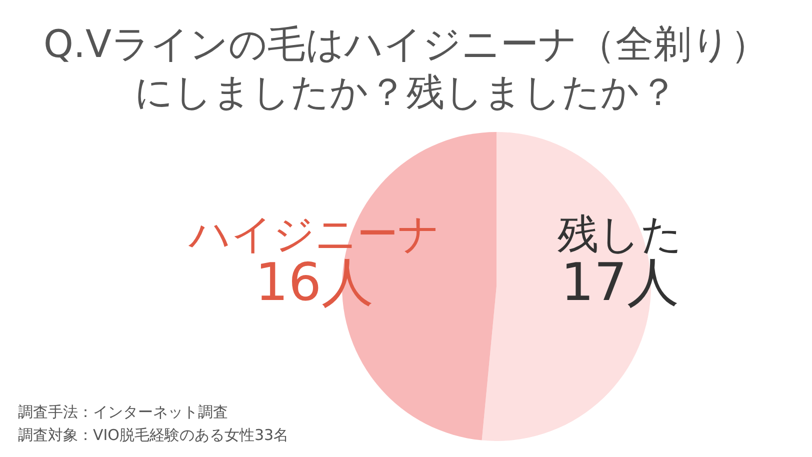  I want to click on slice-label: ハイジニーナ, so click(314, 234).